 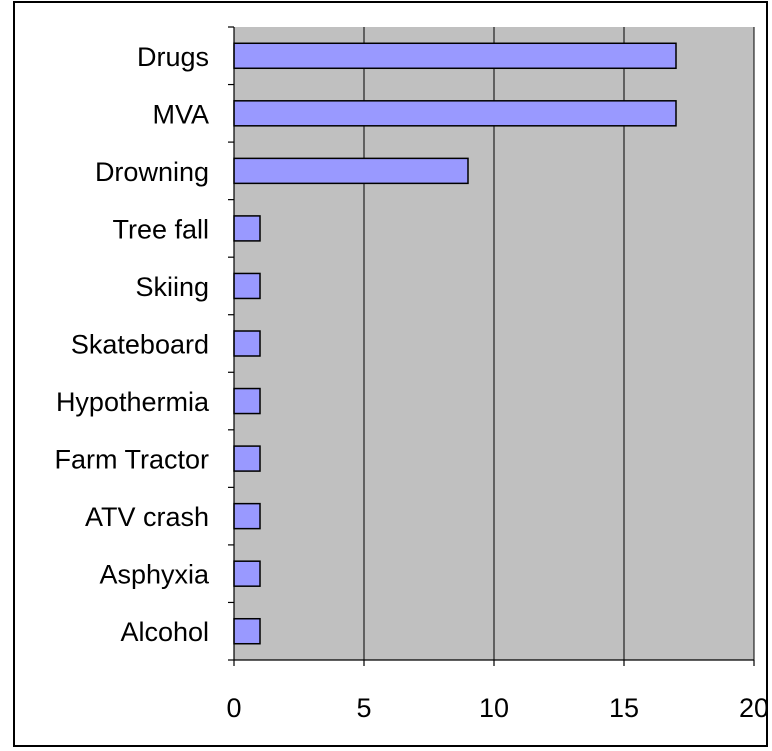 I want to click on category-label: Skateboard, so click(x=140, y=345).